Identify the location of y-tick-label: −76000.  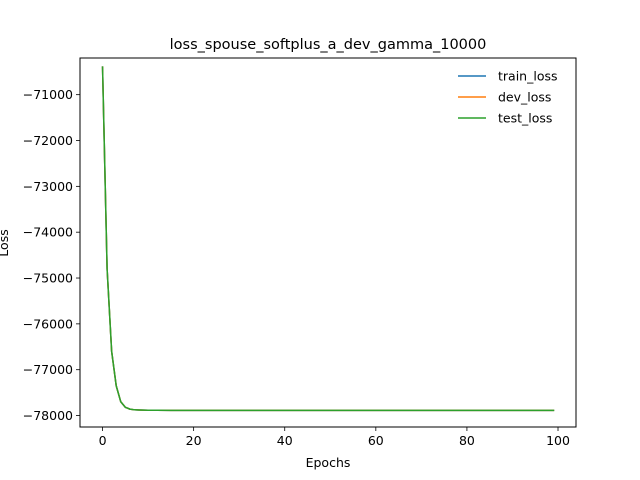
(48, 323).